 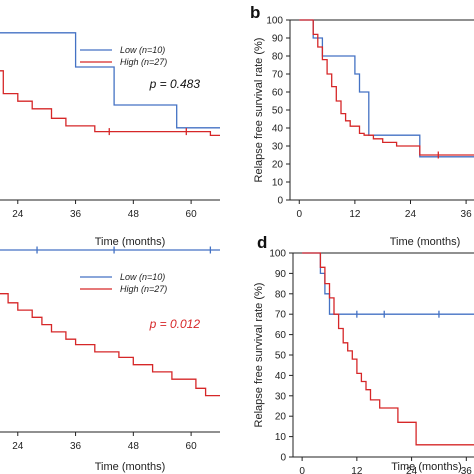 I want to click on panel-letter: d, so click(x=262, y=242).